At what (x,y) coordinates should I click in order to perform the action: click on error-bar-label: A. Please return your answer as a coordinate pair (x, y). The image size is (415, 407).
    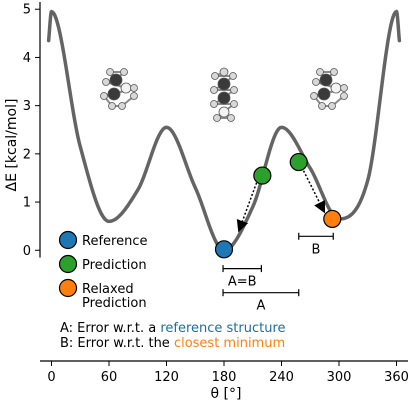
    Looking at the image, I should click on (260, 306).